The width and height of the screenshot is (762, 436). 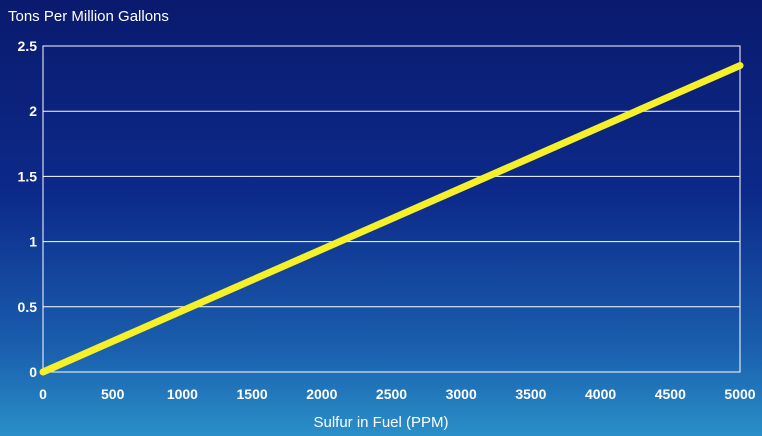 What do you see at coordinates (113, 394) in the screenshot?
I see `x-tick-label: 500` at bounding box center [113, 394].